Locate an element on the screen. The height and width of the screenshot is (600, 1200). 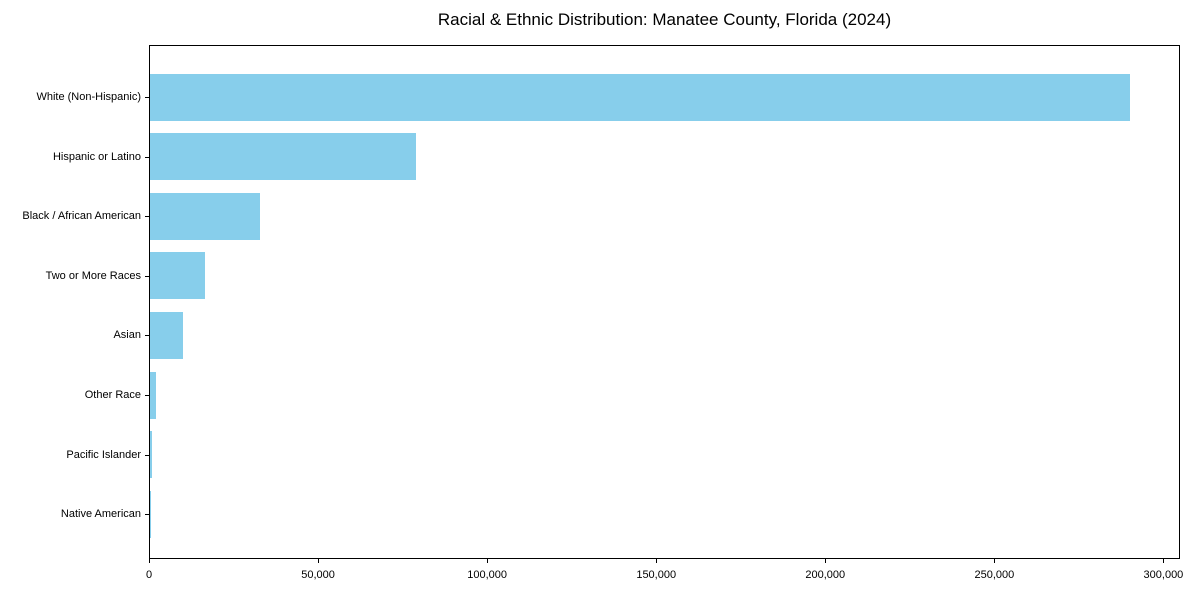
y-tick-label: Pacific Islander is located at coordinates (103, 454).